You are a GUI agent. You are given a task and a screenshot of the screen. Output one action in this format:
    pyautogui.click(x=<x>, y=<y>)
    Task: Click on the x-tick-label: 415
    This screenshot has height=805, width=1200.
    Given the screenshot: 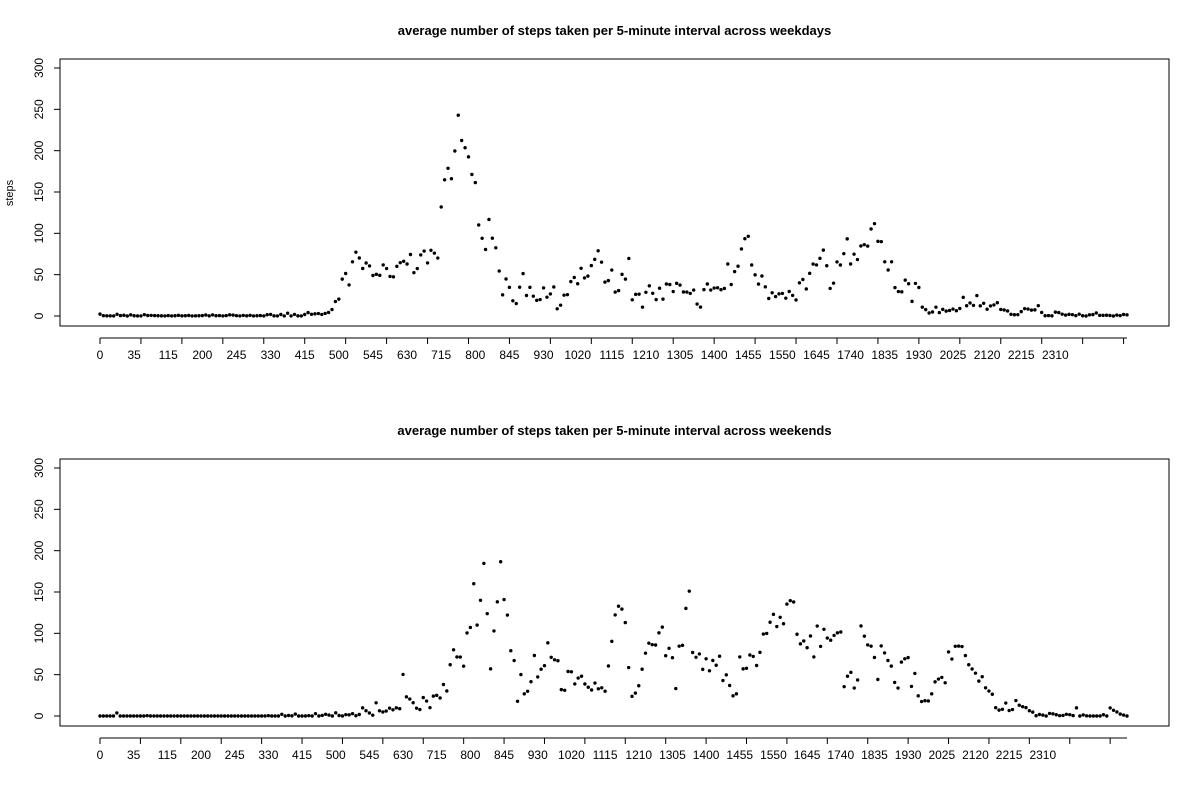 What is the action you would take?
    pyautogui.click(x=305, y=355)
    